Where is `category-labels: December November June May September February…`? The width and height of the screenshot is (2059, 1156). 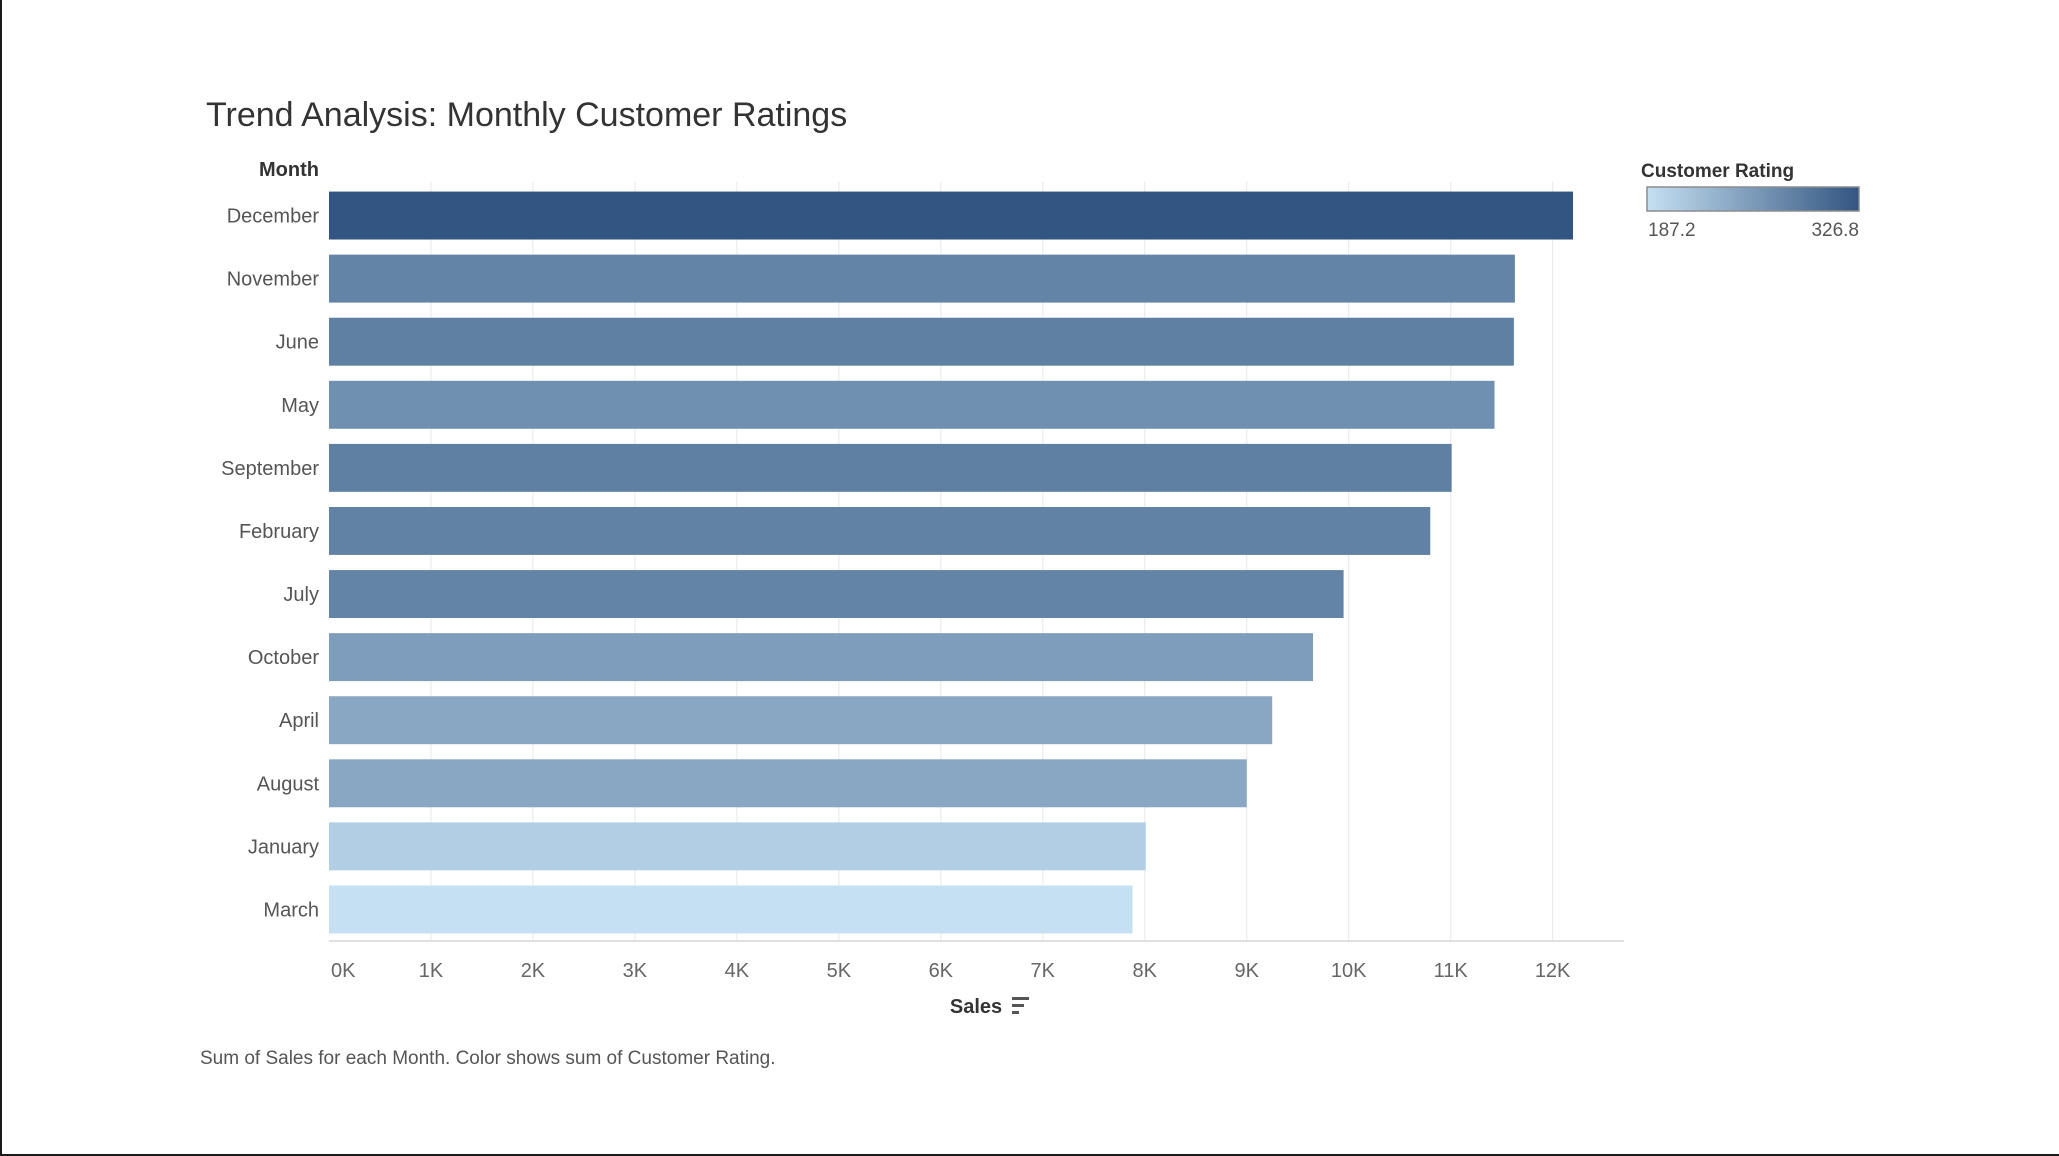 category-labels: December November June May September February… is located at coordinates (270, 564).